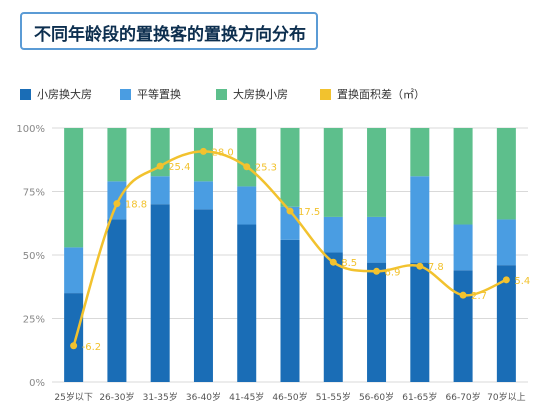  I want to click on legend-item-small-to-big: 小房换大房, so click(56, 94).